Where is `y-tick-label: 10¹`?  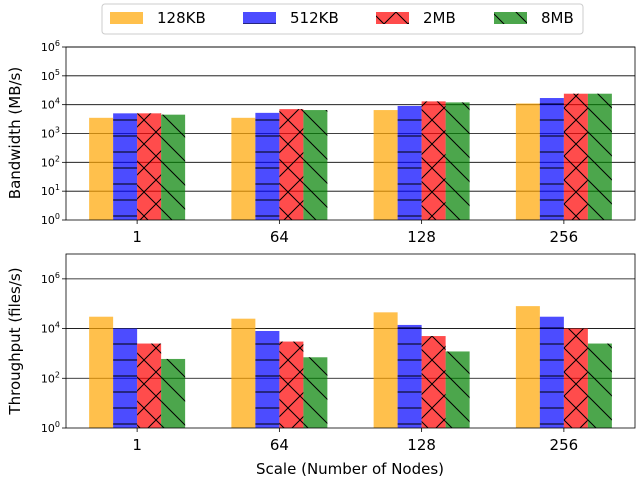
y-tick-label: 10¹ is located at coordinates (50, 190).